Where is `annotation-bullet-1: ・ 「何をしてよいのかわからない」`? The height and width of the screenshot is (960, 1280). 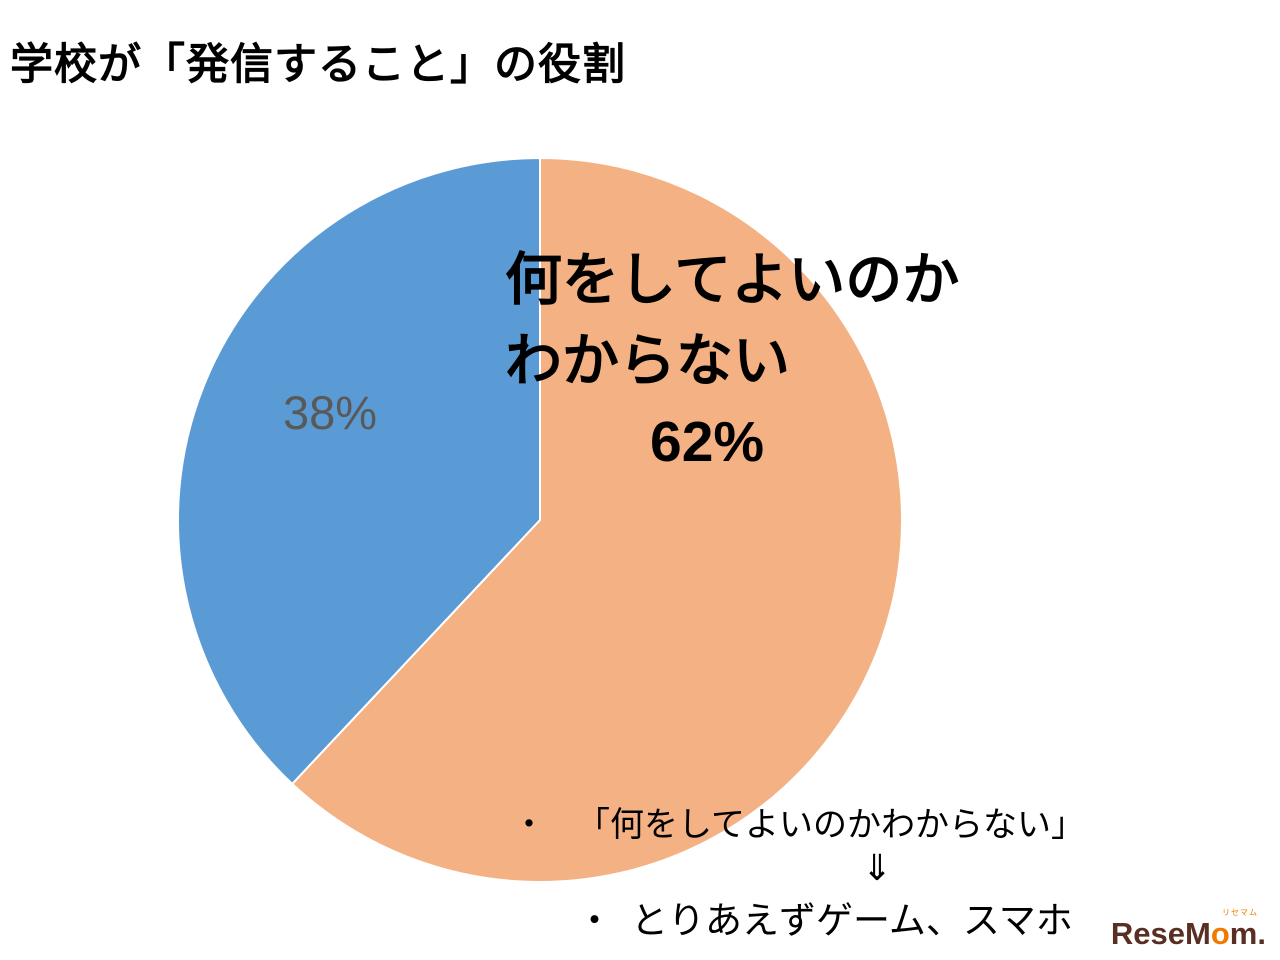
annotation-bullet-1: ・ 「何をしてよいのかわからない」 is located at coordinates (857, 821).